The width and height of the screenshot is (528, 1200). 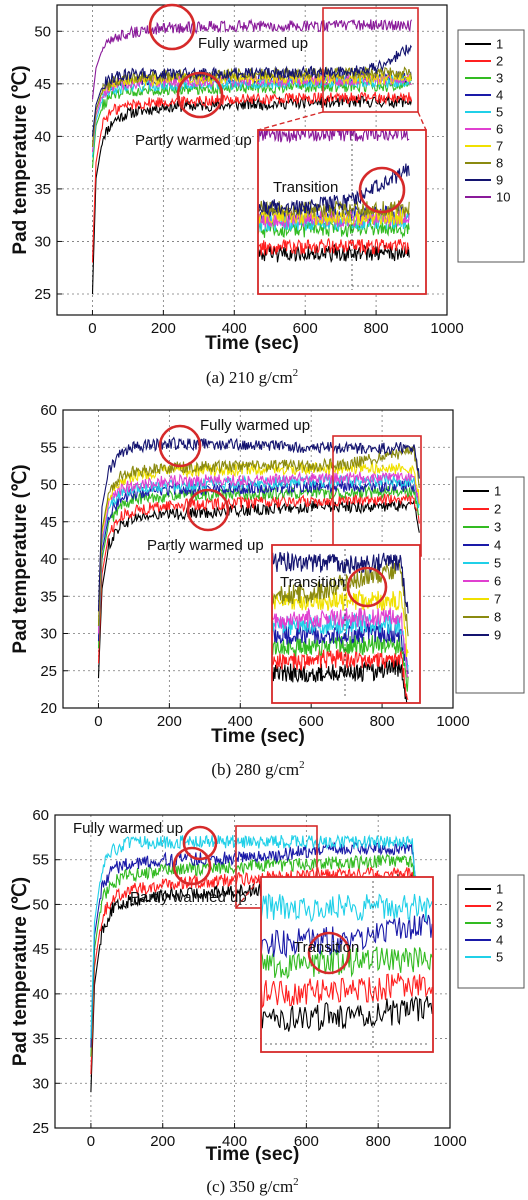 What do you see at coordinates (252, 343) in the screenshot?
I see `x-axis-label: Time (sec)` at bounding box center [252, 343].